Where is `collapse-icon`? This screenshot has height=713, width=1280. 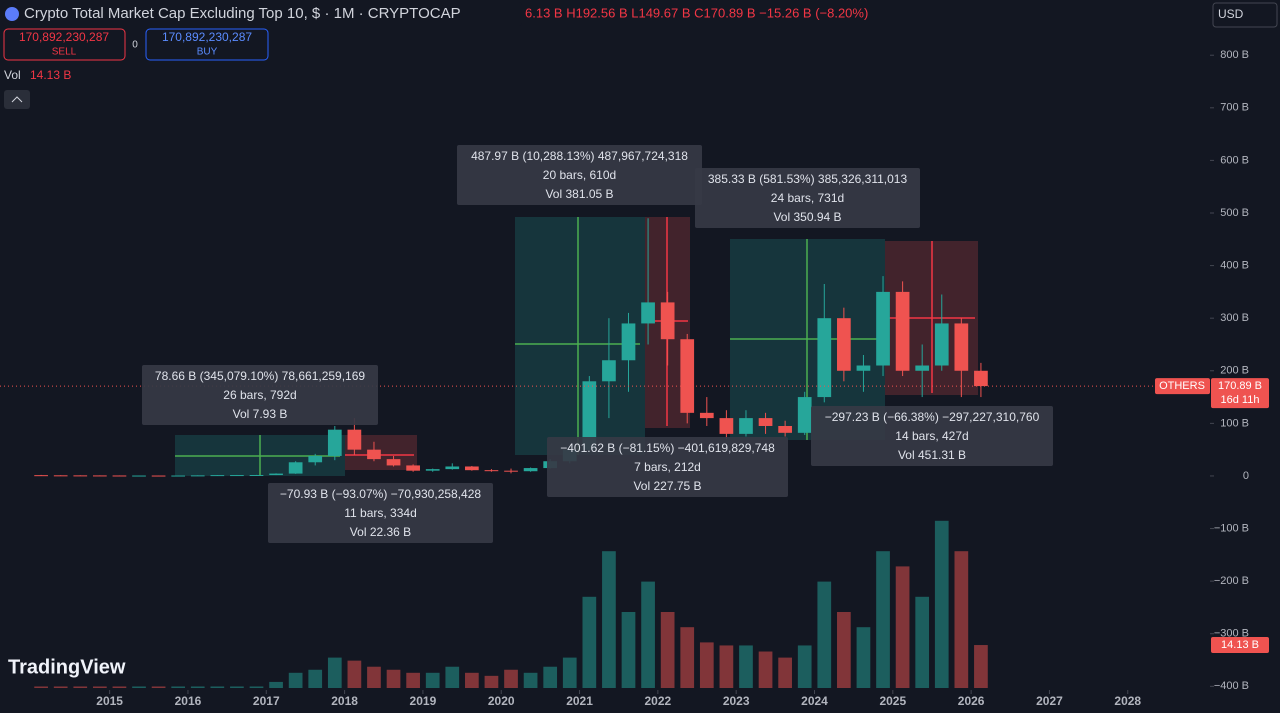 collapse-icon is located at coordinates (17, 99).